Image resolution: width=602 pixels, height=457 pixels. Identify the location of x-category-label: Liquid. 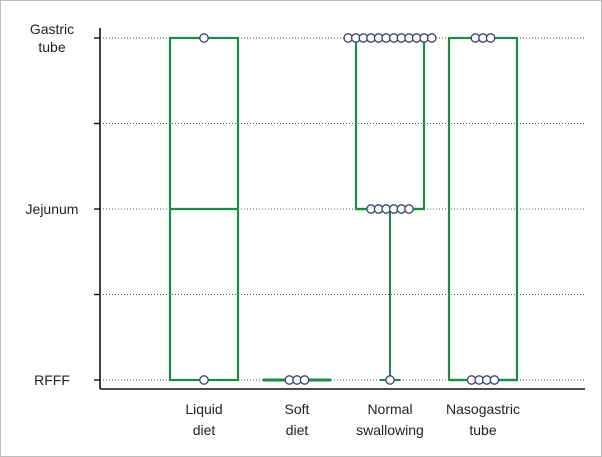
(203, 409).